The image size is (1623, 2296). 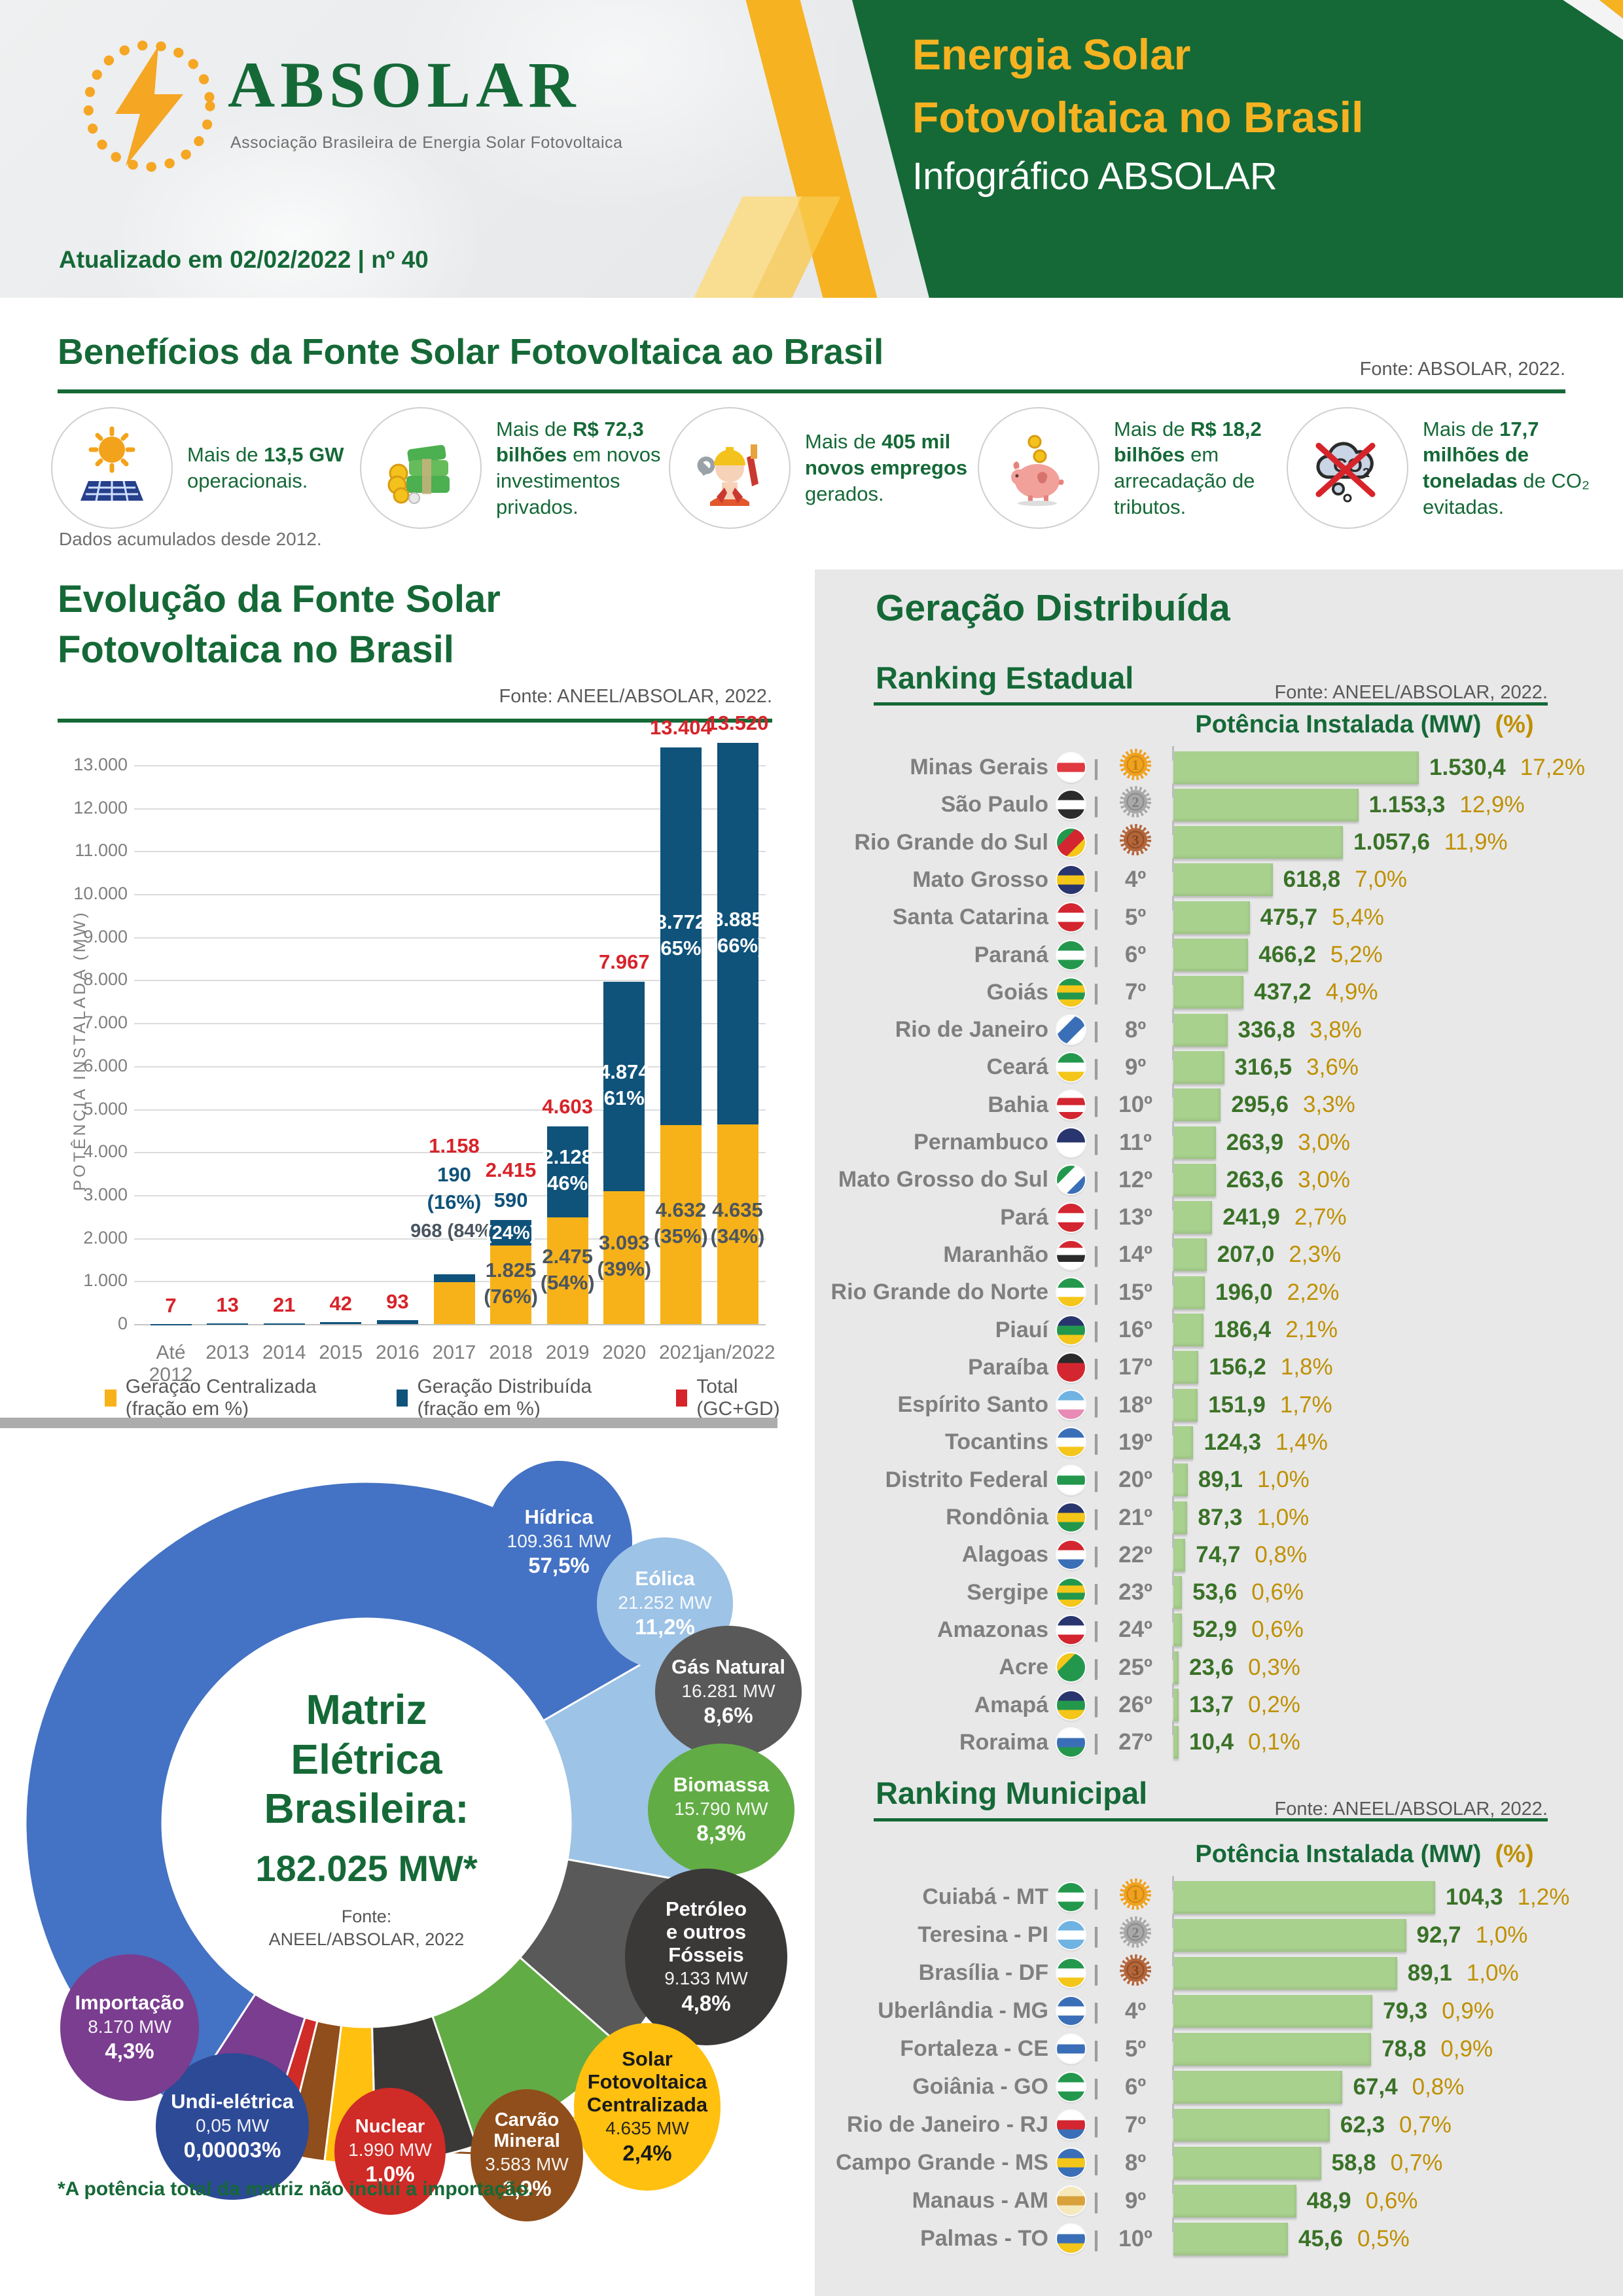 What do you see at coordinates (1397, 1702) in the screenshot?
I see `ranking-bar-zone: 13,7 0,2%` at bounding box center [1397, 1702].